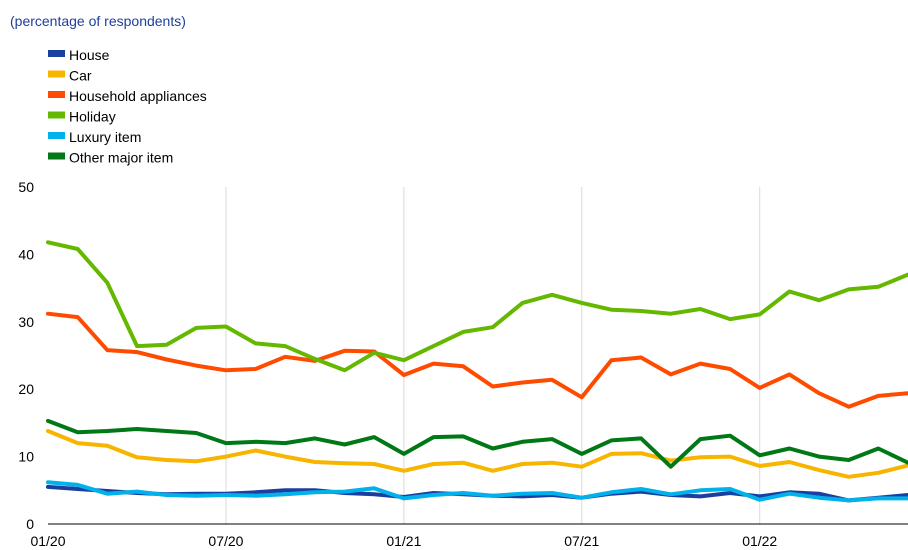  What do you see at coordinates (138, 96) in the screenshot?
I see `legend-label: Household appliances` at bounding box center [138, 96].